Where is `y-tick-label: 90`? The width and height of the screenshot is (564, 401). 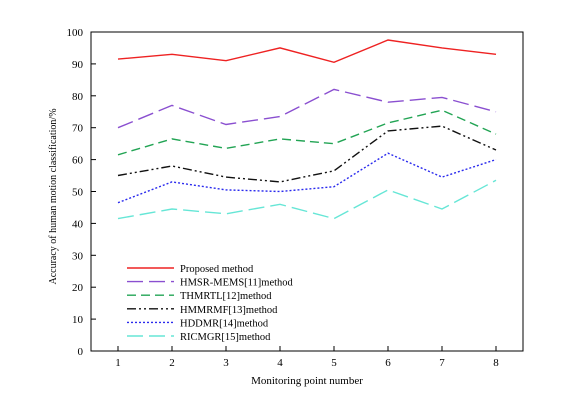 y-tick-label: 90 is located at coordinates (78, 65).